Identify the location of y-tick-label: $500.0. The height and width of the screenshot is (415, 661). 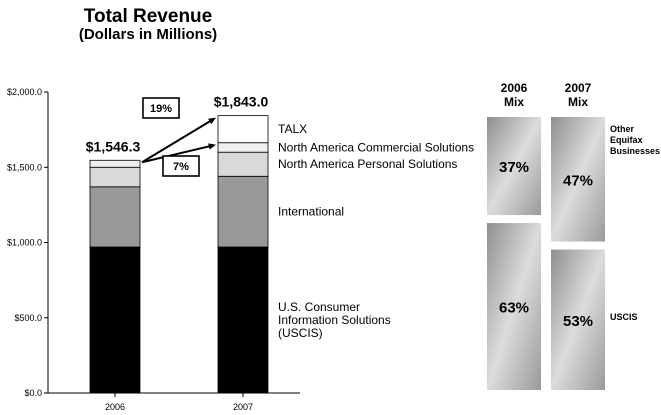
(28, 318).